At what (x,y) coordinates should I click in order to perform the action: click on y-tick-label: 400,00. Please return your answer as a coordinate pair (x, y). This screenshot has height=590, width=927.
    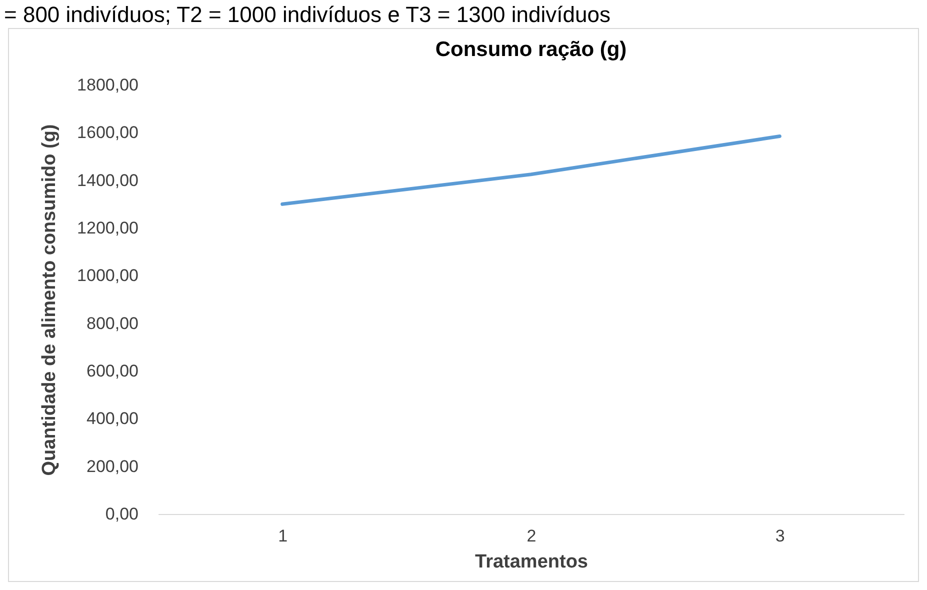
    Looking at the image, I should click on (112, 418).